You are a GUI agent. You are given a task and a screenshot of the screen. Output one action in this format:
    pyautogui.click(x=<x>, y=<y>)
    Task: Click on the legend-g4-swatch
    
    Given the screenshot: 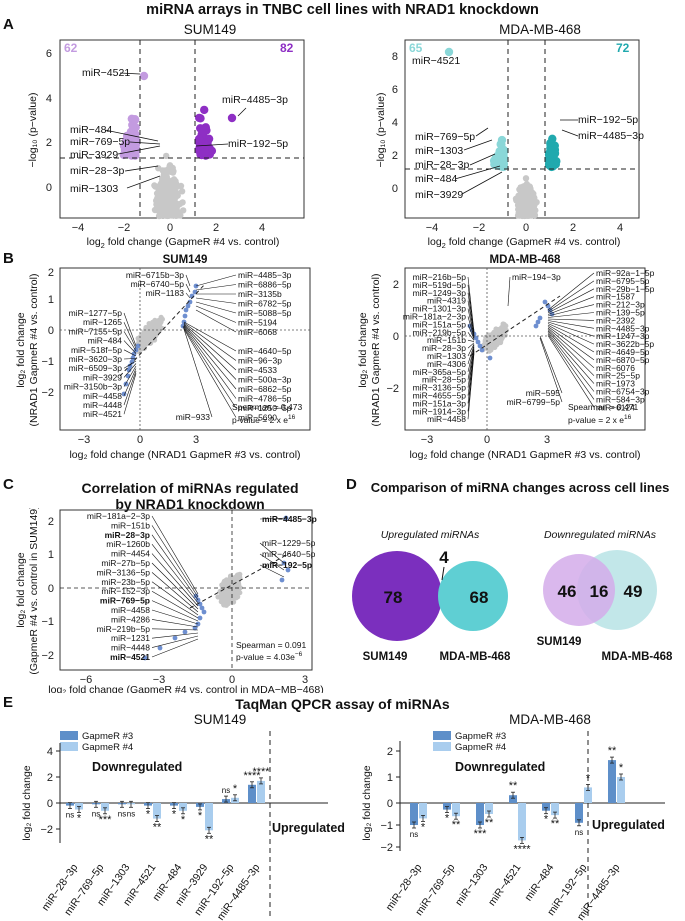 What is the action you would take?
    pyautogui.click(x=69, y=746)
    